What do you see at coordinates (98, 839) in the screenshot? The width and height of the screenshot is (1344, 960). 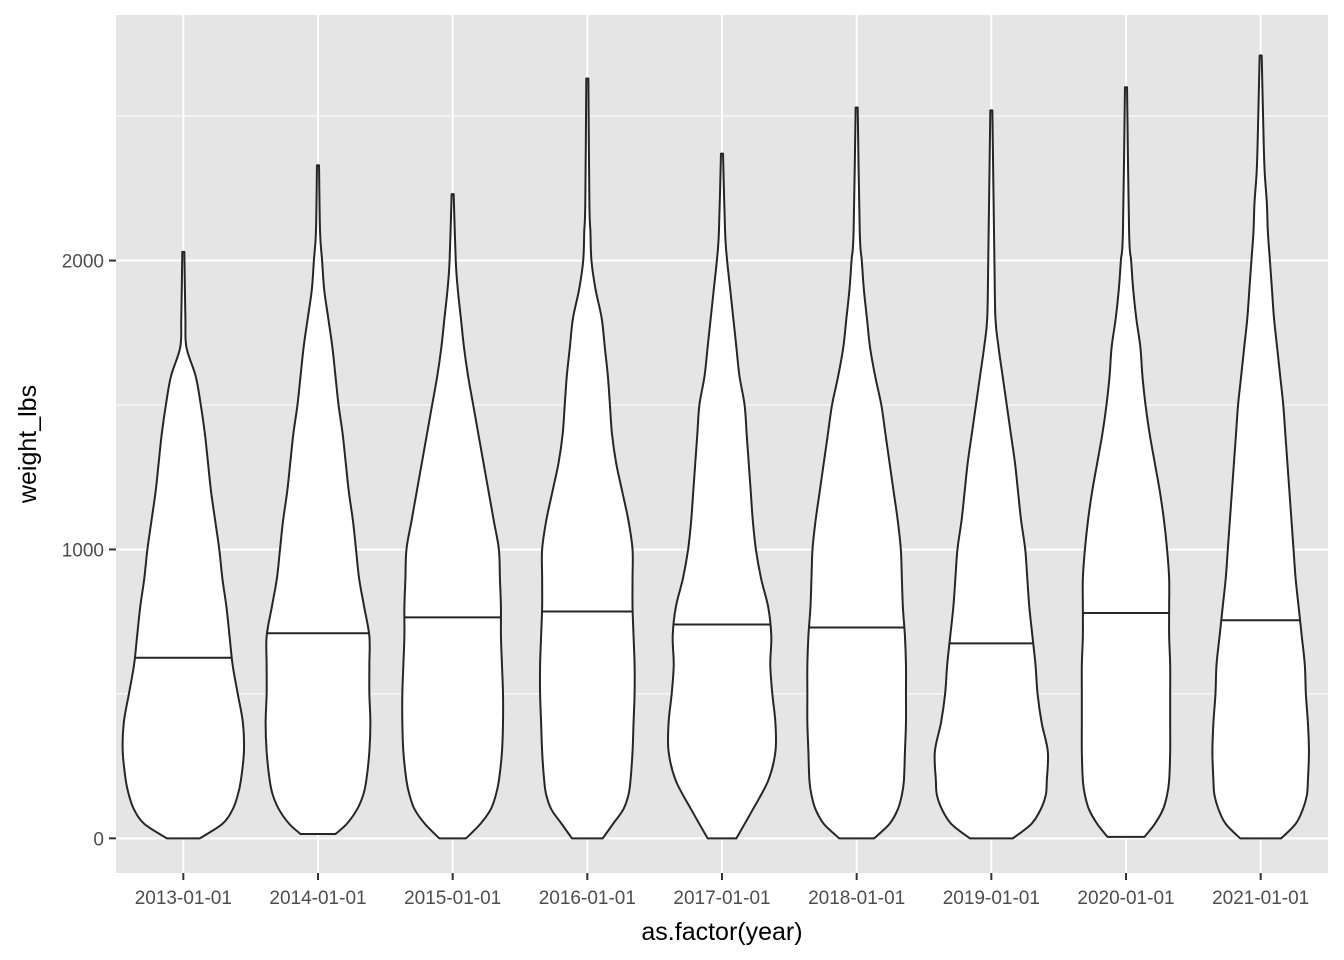 I see `y-tick-label: 0` at bounding box center [98, 839].